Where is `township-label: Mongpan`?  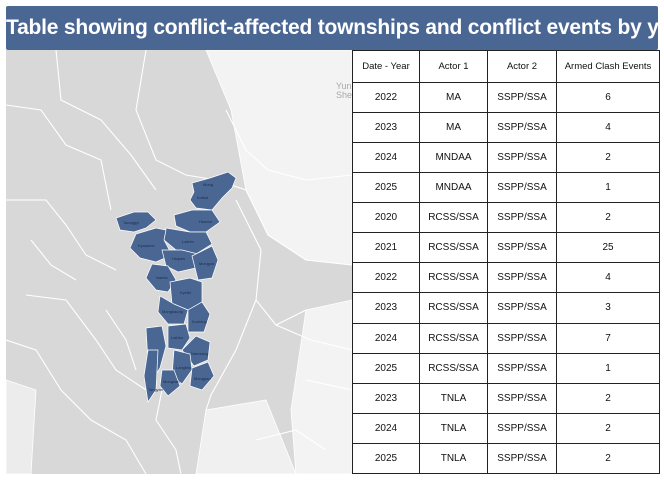 township-label: Mongpan is located at coordinates (202, 378).